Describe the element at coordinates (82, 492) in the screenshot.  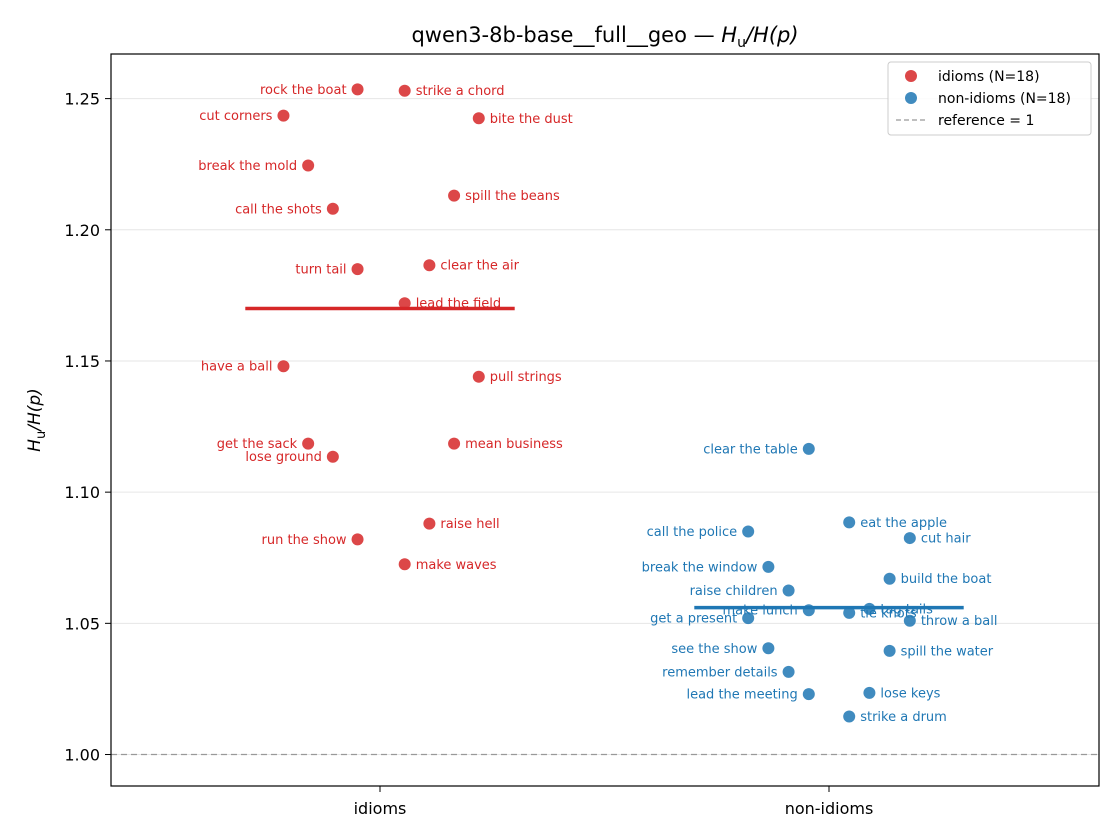
I see `y-tick-label: 1.10` at that location.